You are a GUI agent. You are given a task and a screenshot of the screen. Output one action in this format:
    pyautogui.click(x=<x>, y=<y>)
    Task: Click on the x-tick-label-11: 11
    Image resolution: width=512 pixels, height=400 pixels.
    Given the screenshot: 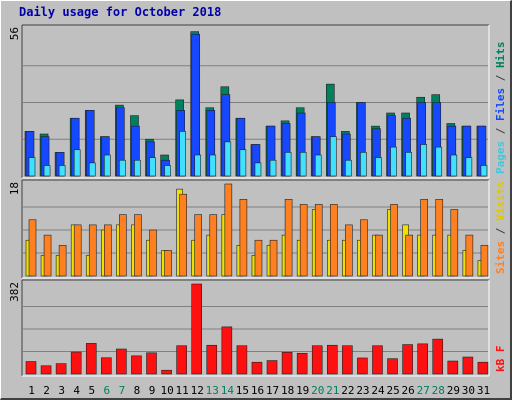 What is the action you would take?
    pyautogui.click(x=182, y=390)
    